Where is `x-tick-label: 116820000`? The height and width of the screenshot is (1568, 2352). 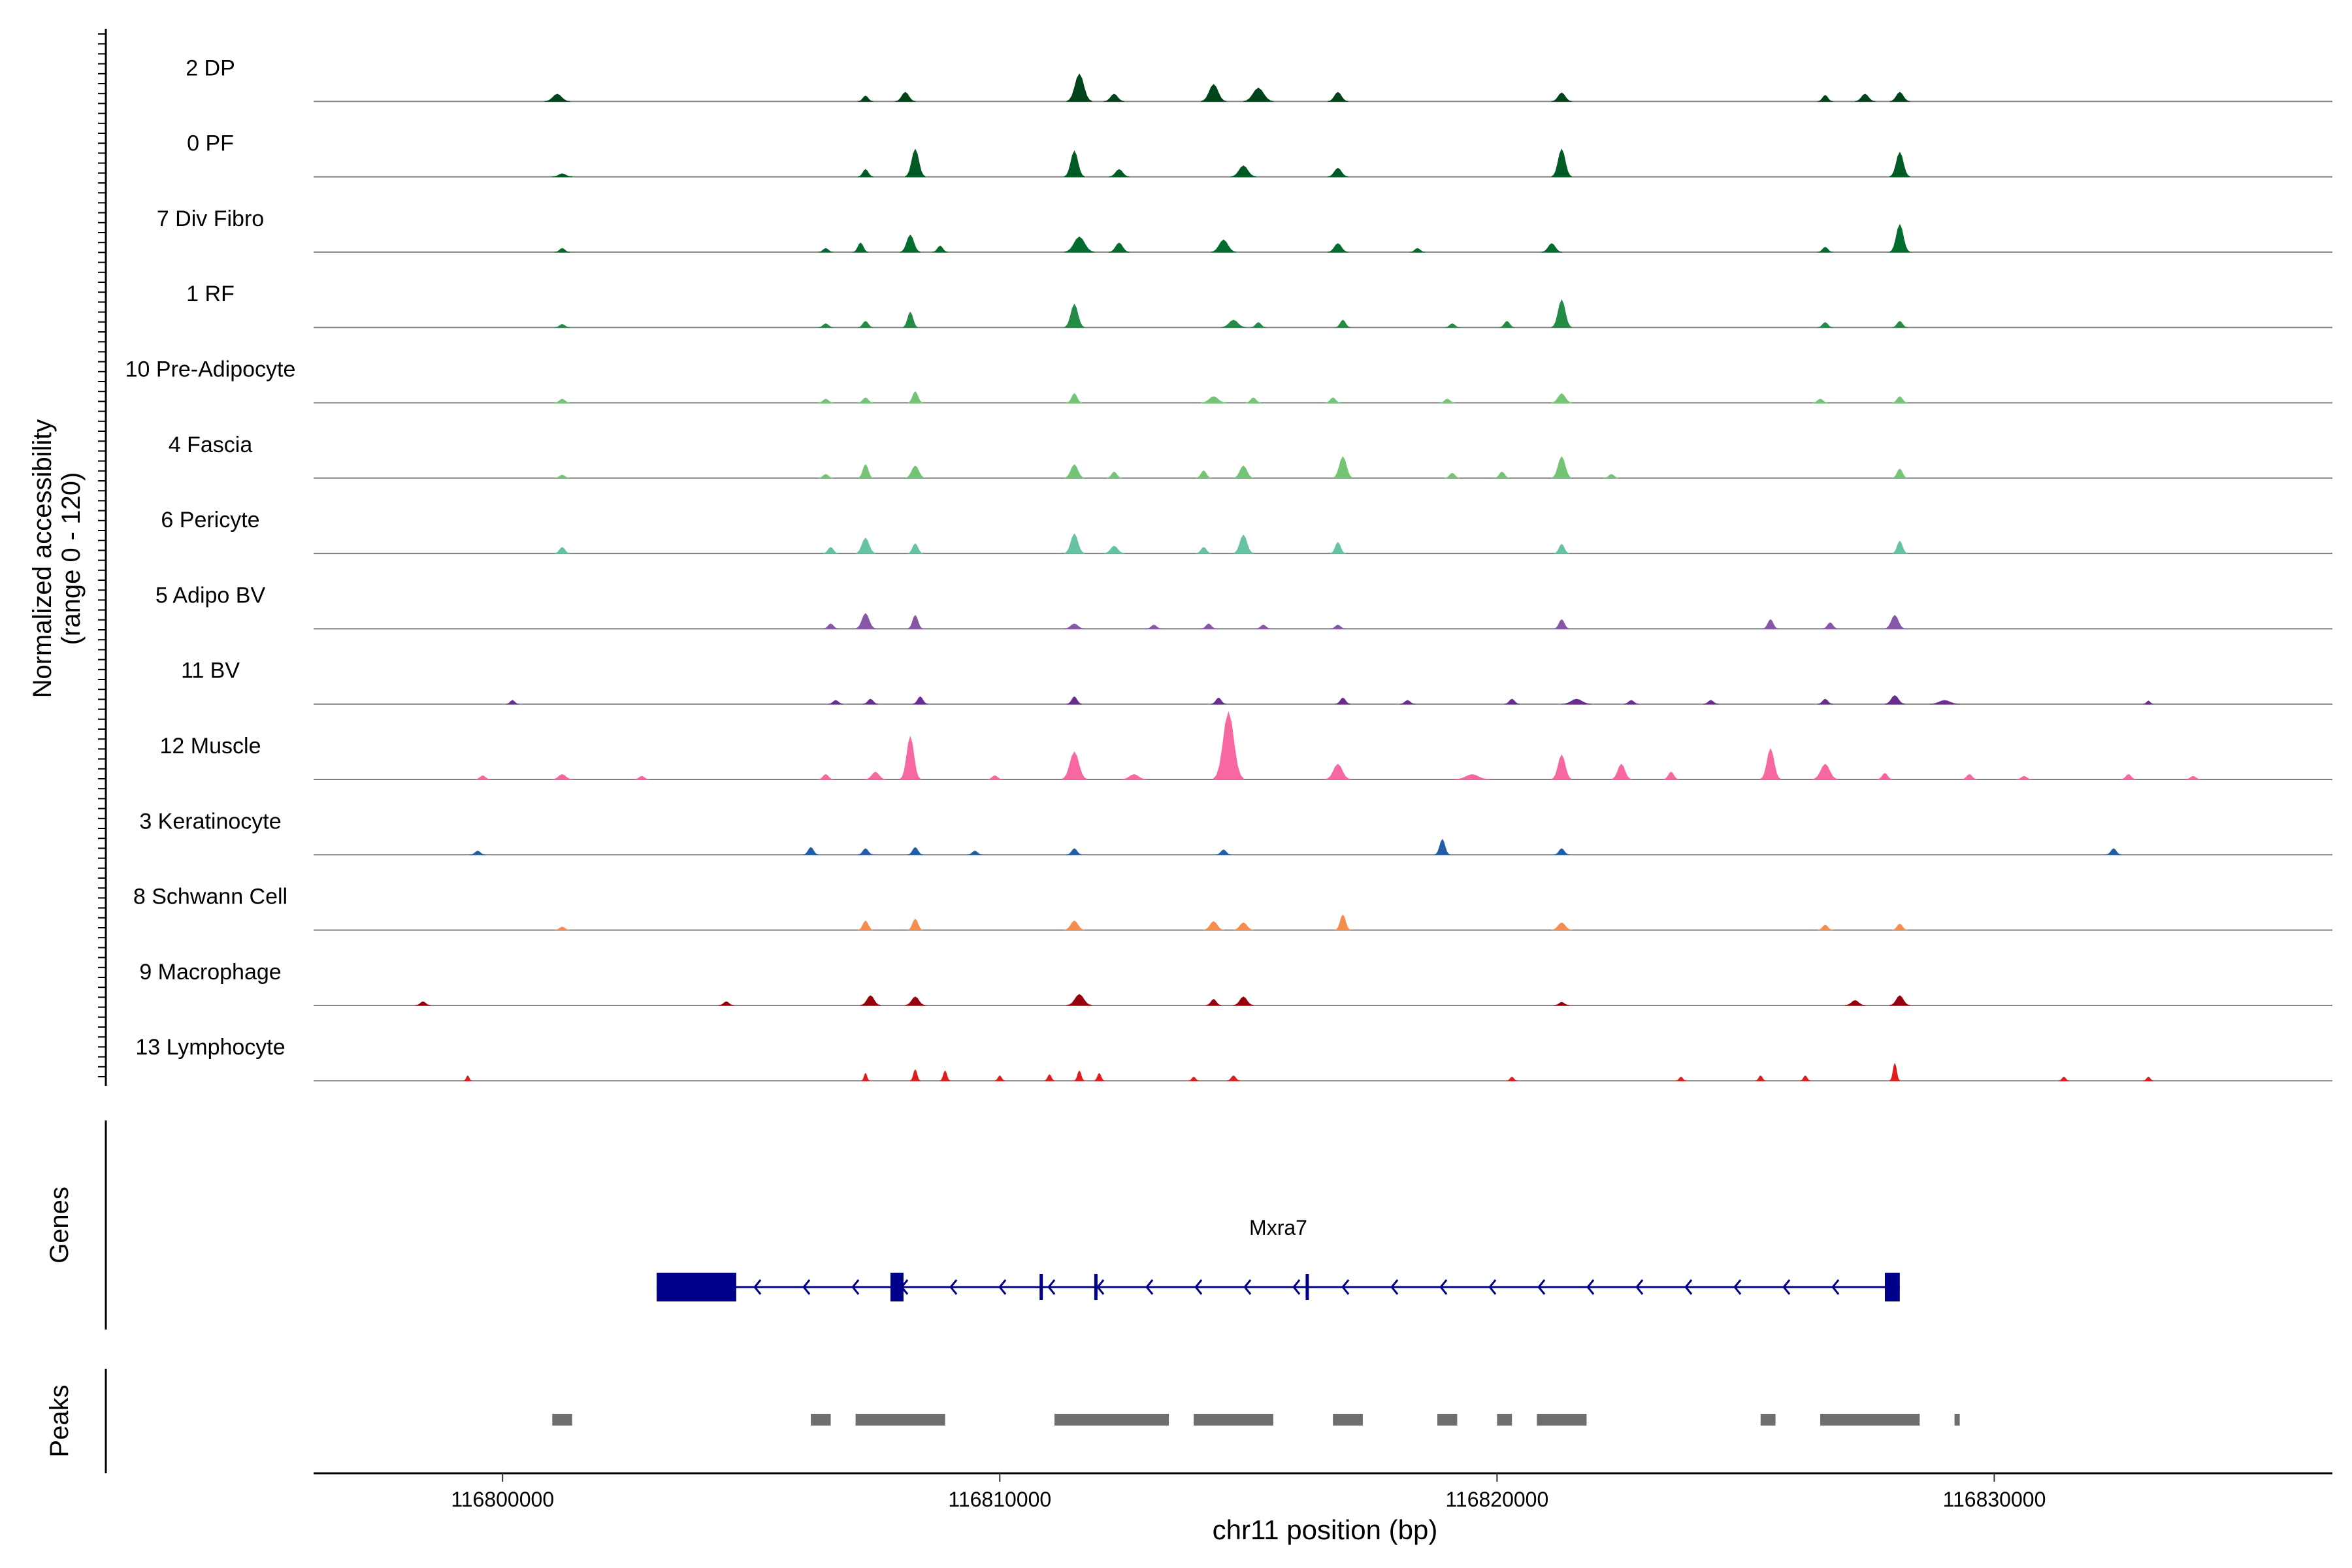 x-tick-label: 116820000 is located at coordinates (1496, 1499).